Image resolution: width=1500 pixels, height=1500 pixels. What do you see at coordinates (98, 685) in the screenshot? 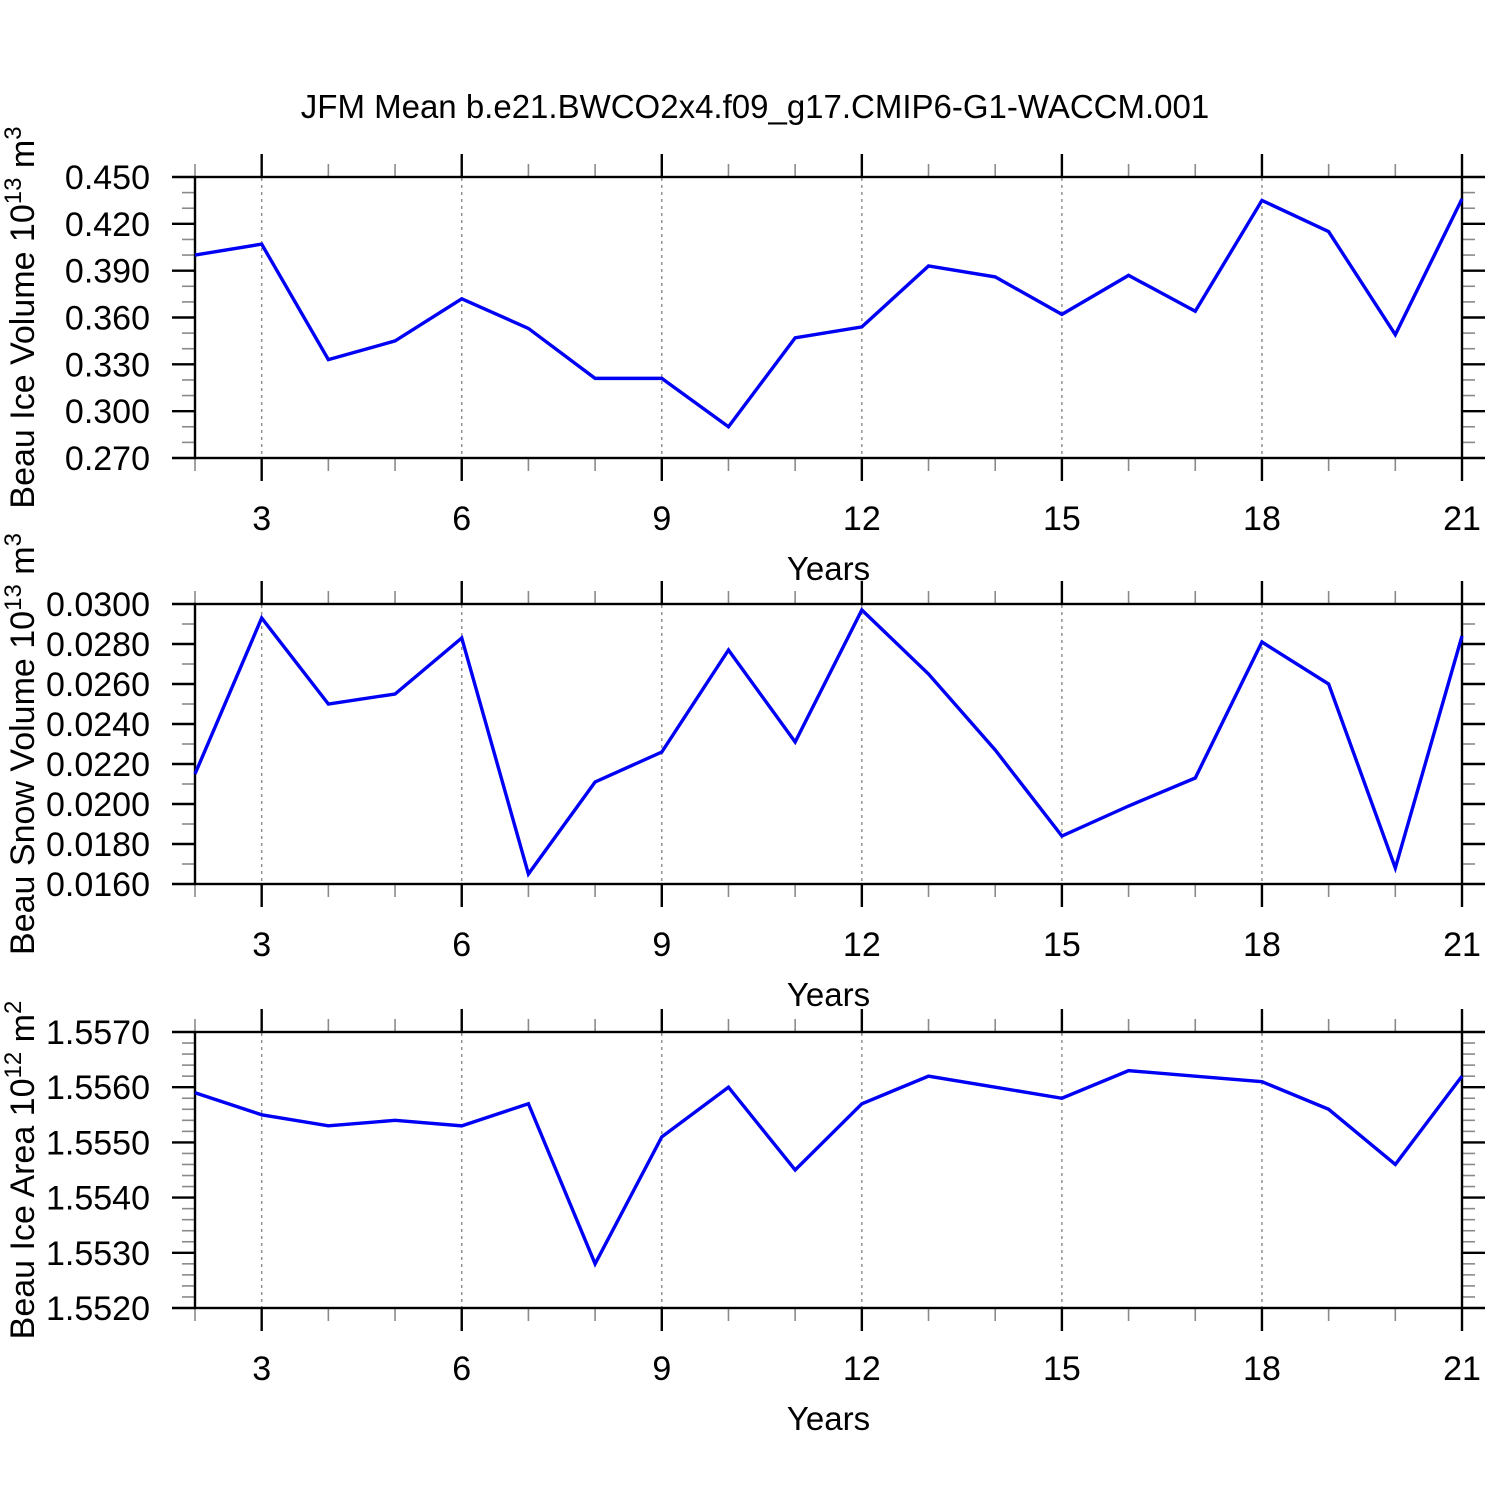
I see `y-tick-label: 0.0260` at bounding box center [98, 685].